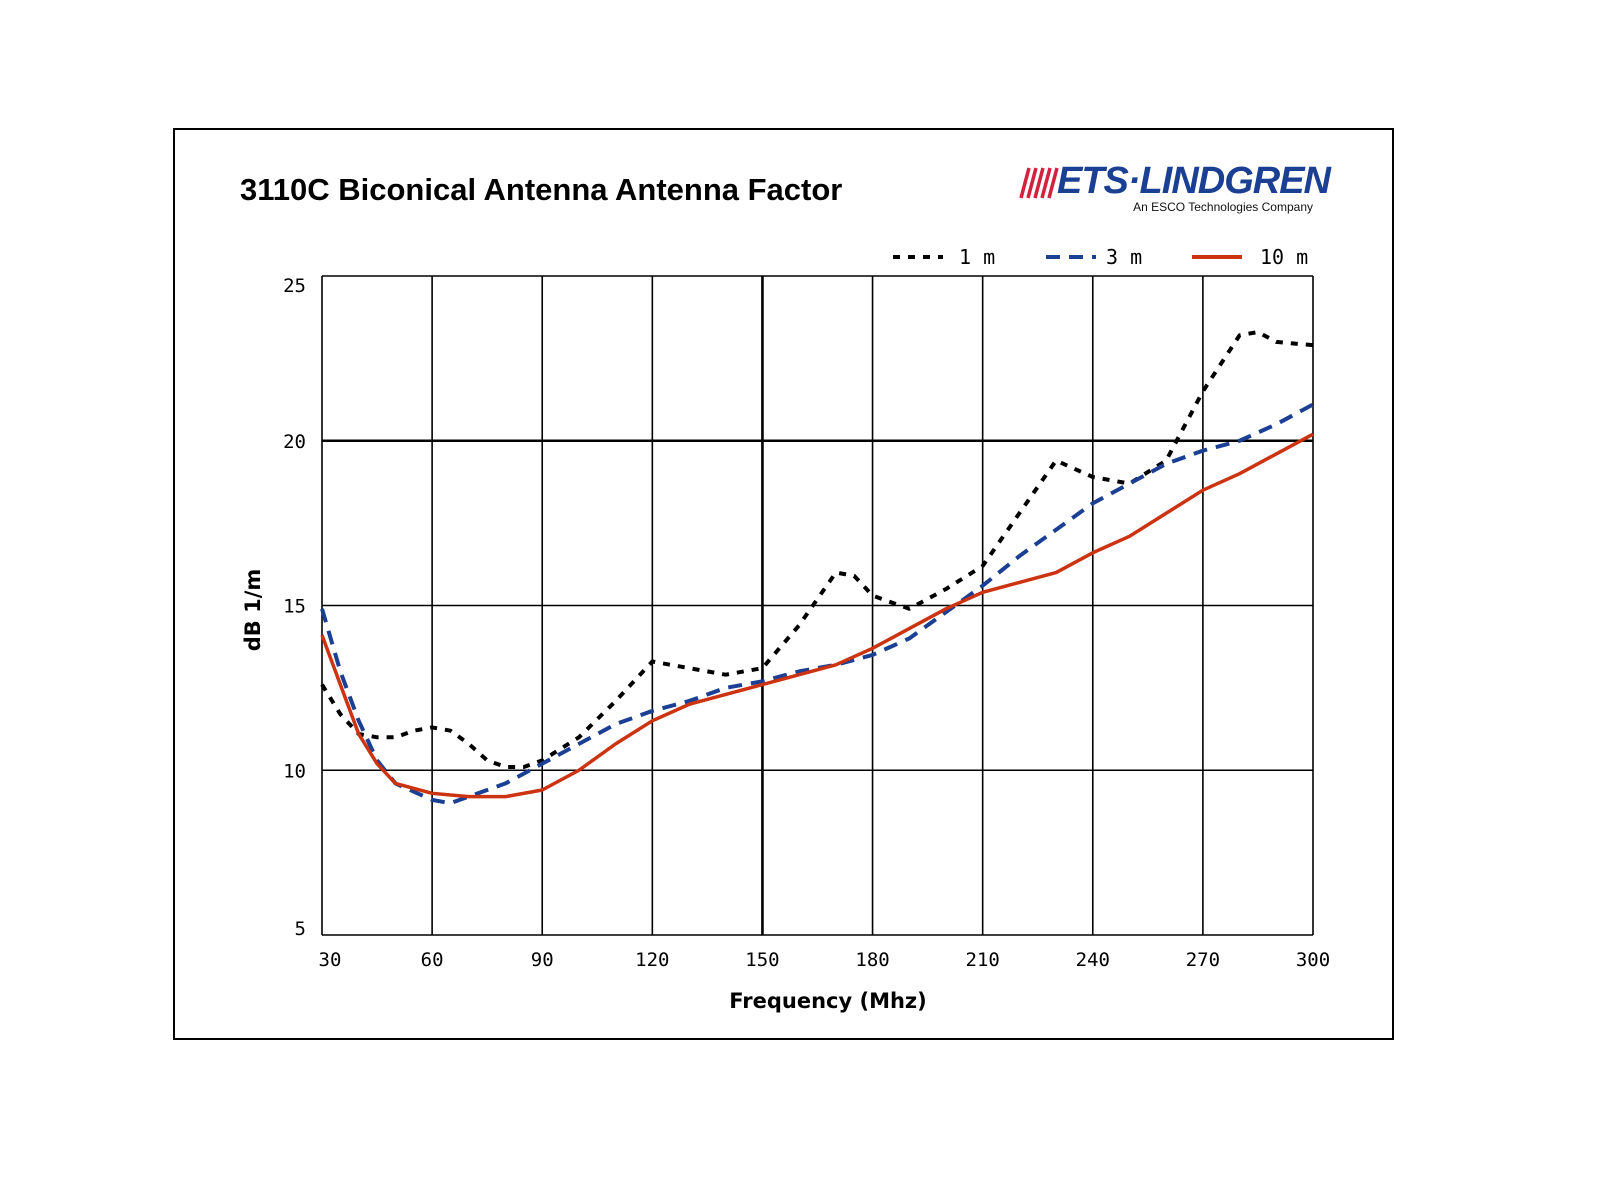 The height and width of the screenshot is (1200, 1600). Describe the element at coordinates (1124, 257) in the screenshot. I see `legend-label: 3 m` at that location.